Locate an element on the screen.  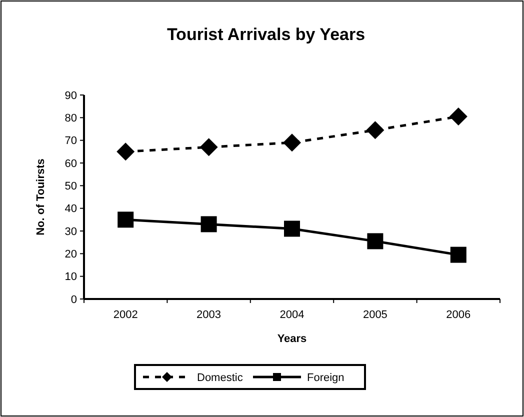
x-axis-title: Years is located at coordinates (292, 339).